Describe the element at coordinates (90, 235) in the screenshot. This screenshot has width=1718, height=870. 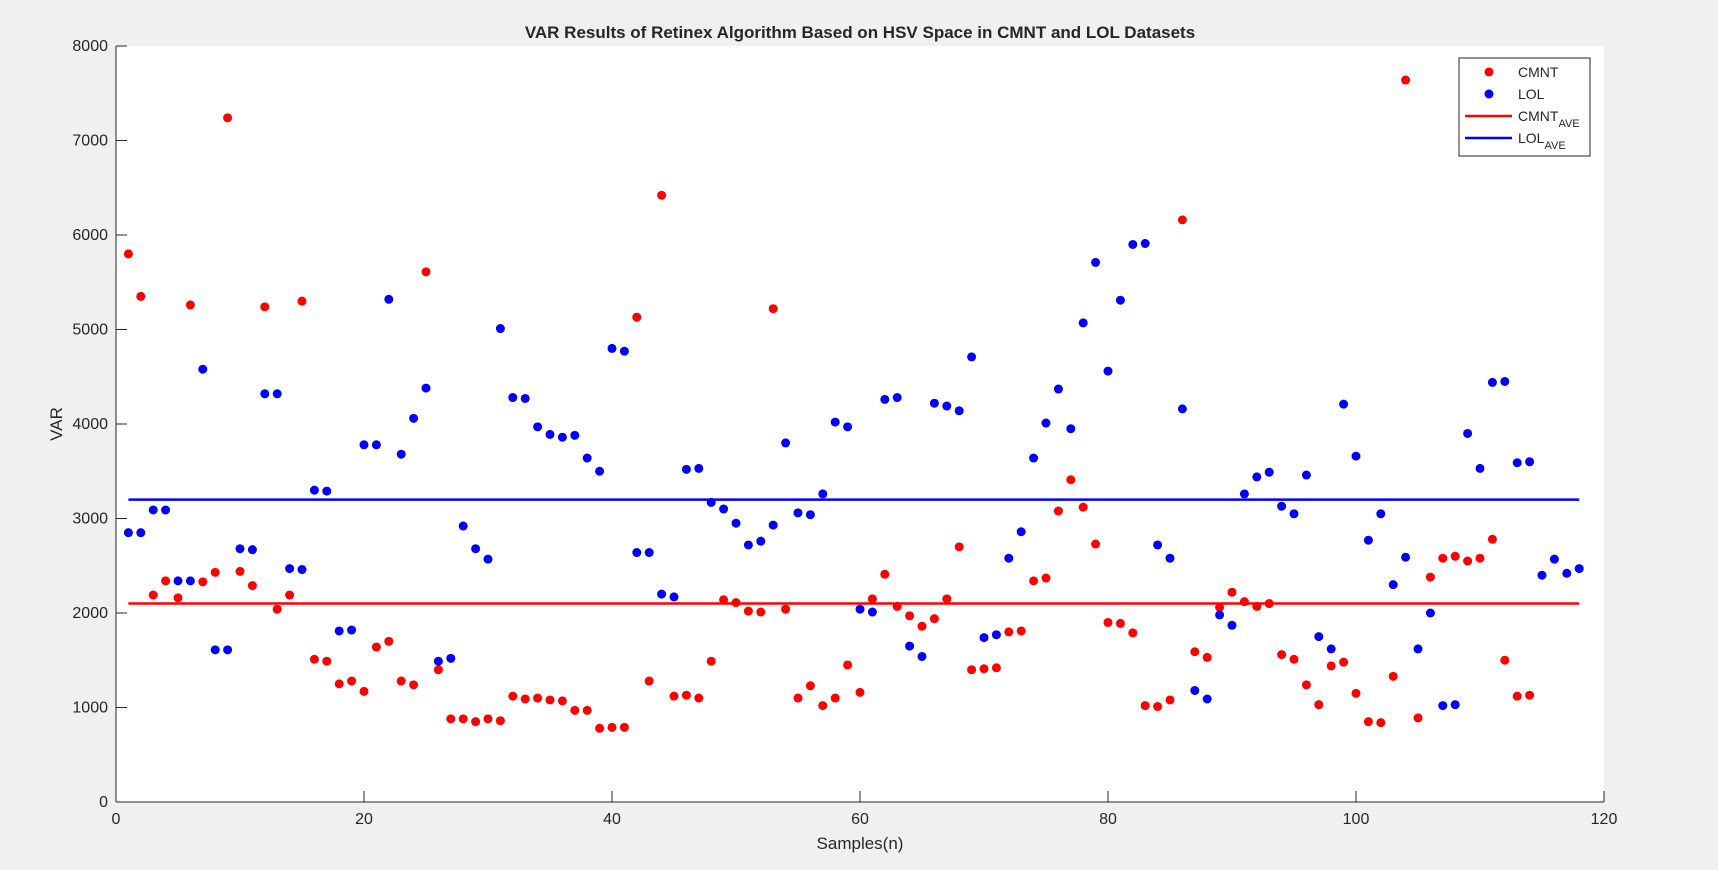
I see `y-tick-label: 6000` at that location.